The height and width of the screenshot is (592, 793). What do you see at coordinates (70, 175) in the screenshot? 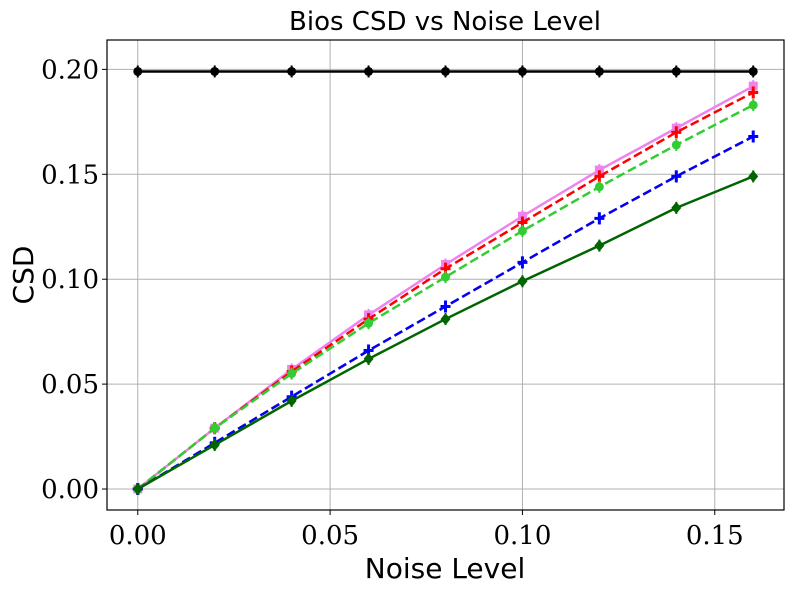
I see `y-tick-label: 0.15` at bounding box center [70, 175].